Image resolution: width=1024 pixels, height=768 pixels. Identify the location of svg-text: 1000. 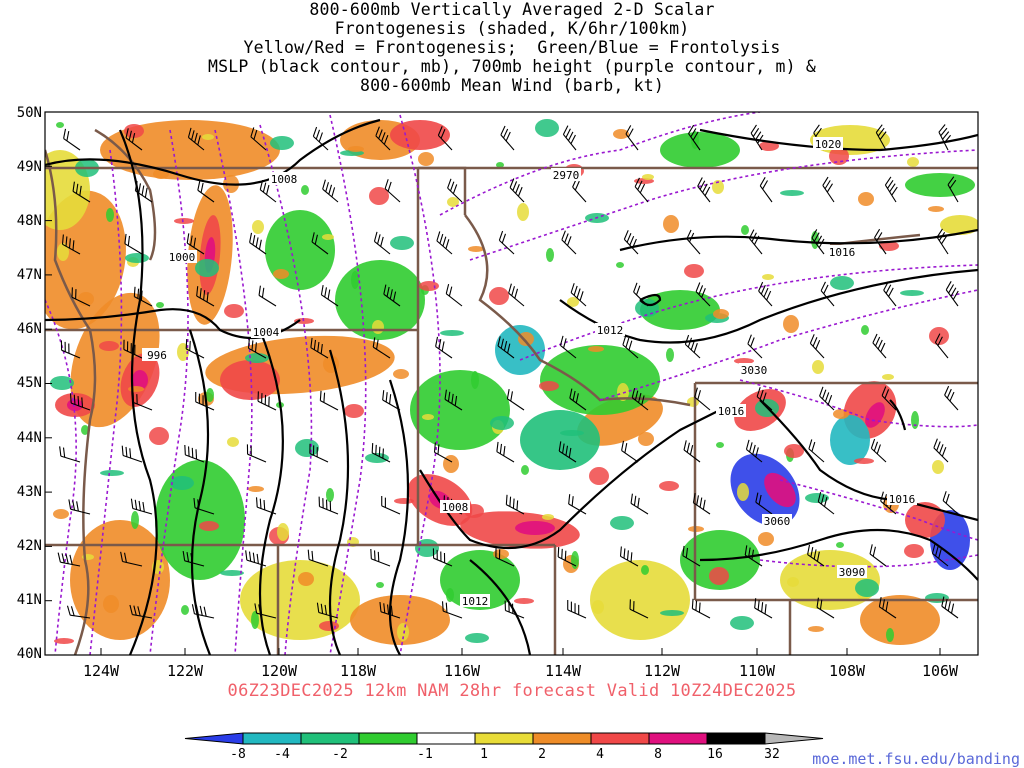
(182, 257).